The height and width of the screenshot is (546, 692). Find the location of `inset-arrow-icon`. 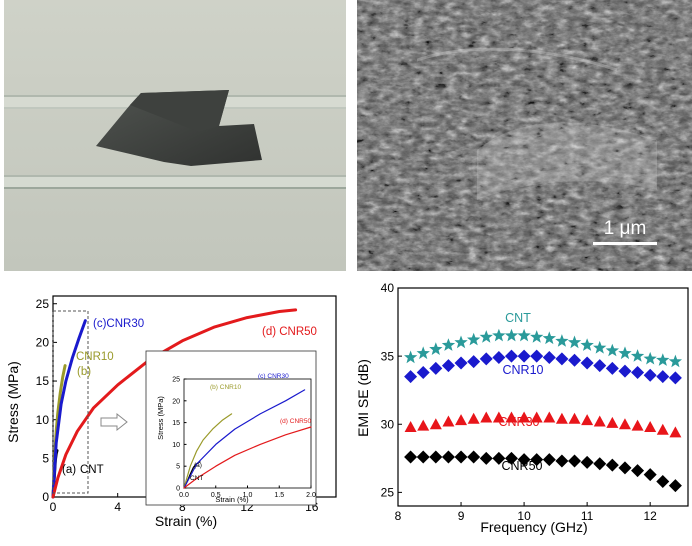

inset-arrow-icon is located at coordinates (114, 422).